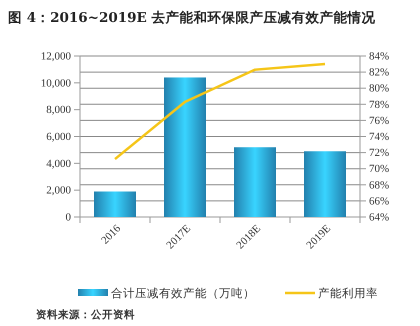  Describe the element at coordinates (379, 120) in the screenshot. I see `y2-tick-label: 76%` at that location.